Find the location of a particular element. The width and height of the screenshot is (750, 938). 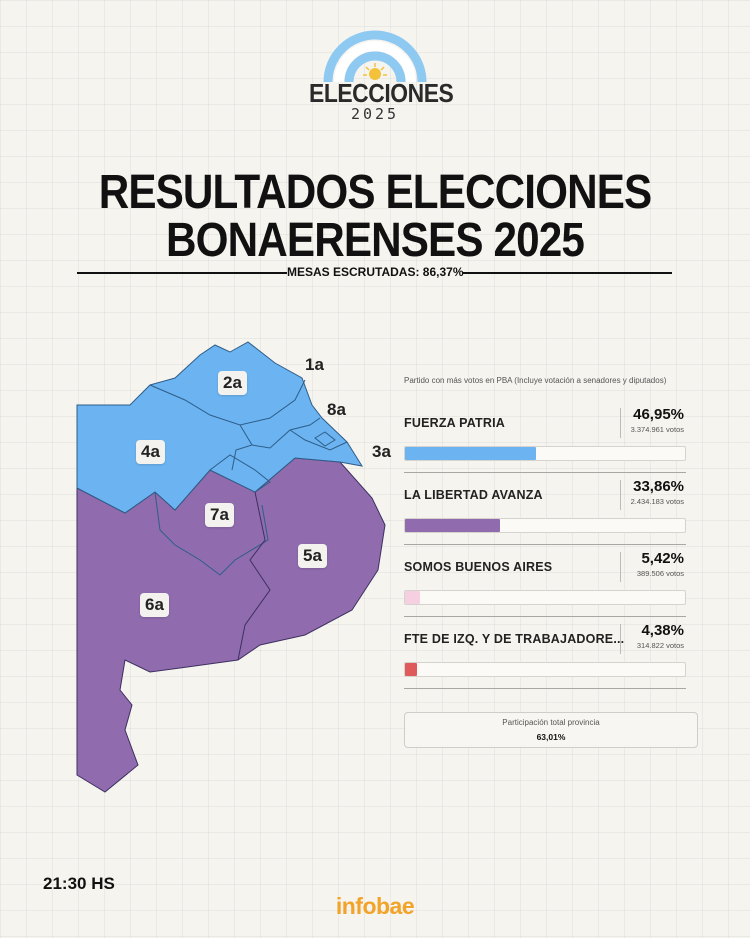

party-name: LA LIBERTAD AVANZA is located at coordinates (473, 495).